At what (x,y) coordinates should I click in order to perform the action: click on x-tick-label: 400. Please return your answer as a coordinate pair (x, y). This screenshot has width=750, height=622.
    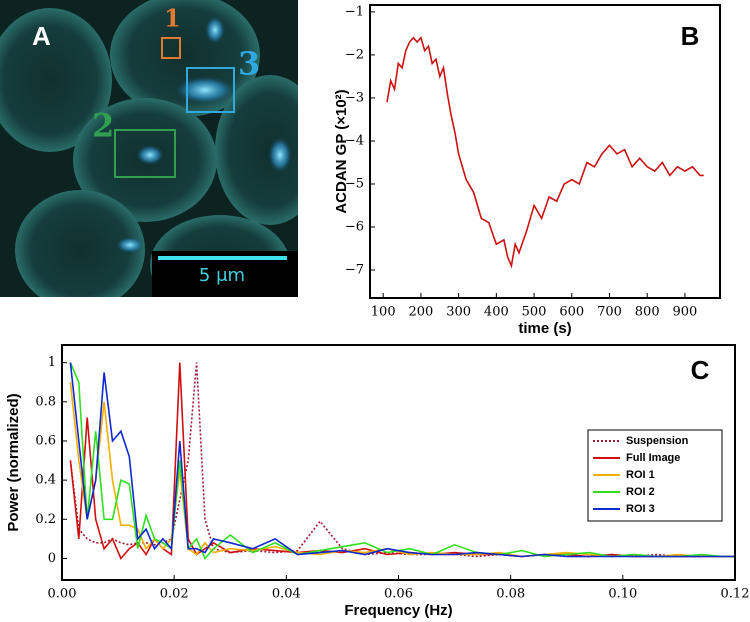
    Looking at the image, I should click on (496, 312).